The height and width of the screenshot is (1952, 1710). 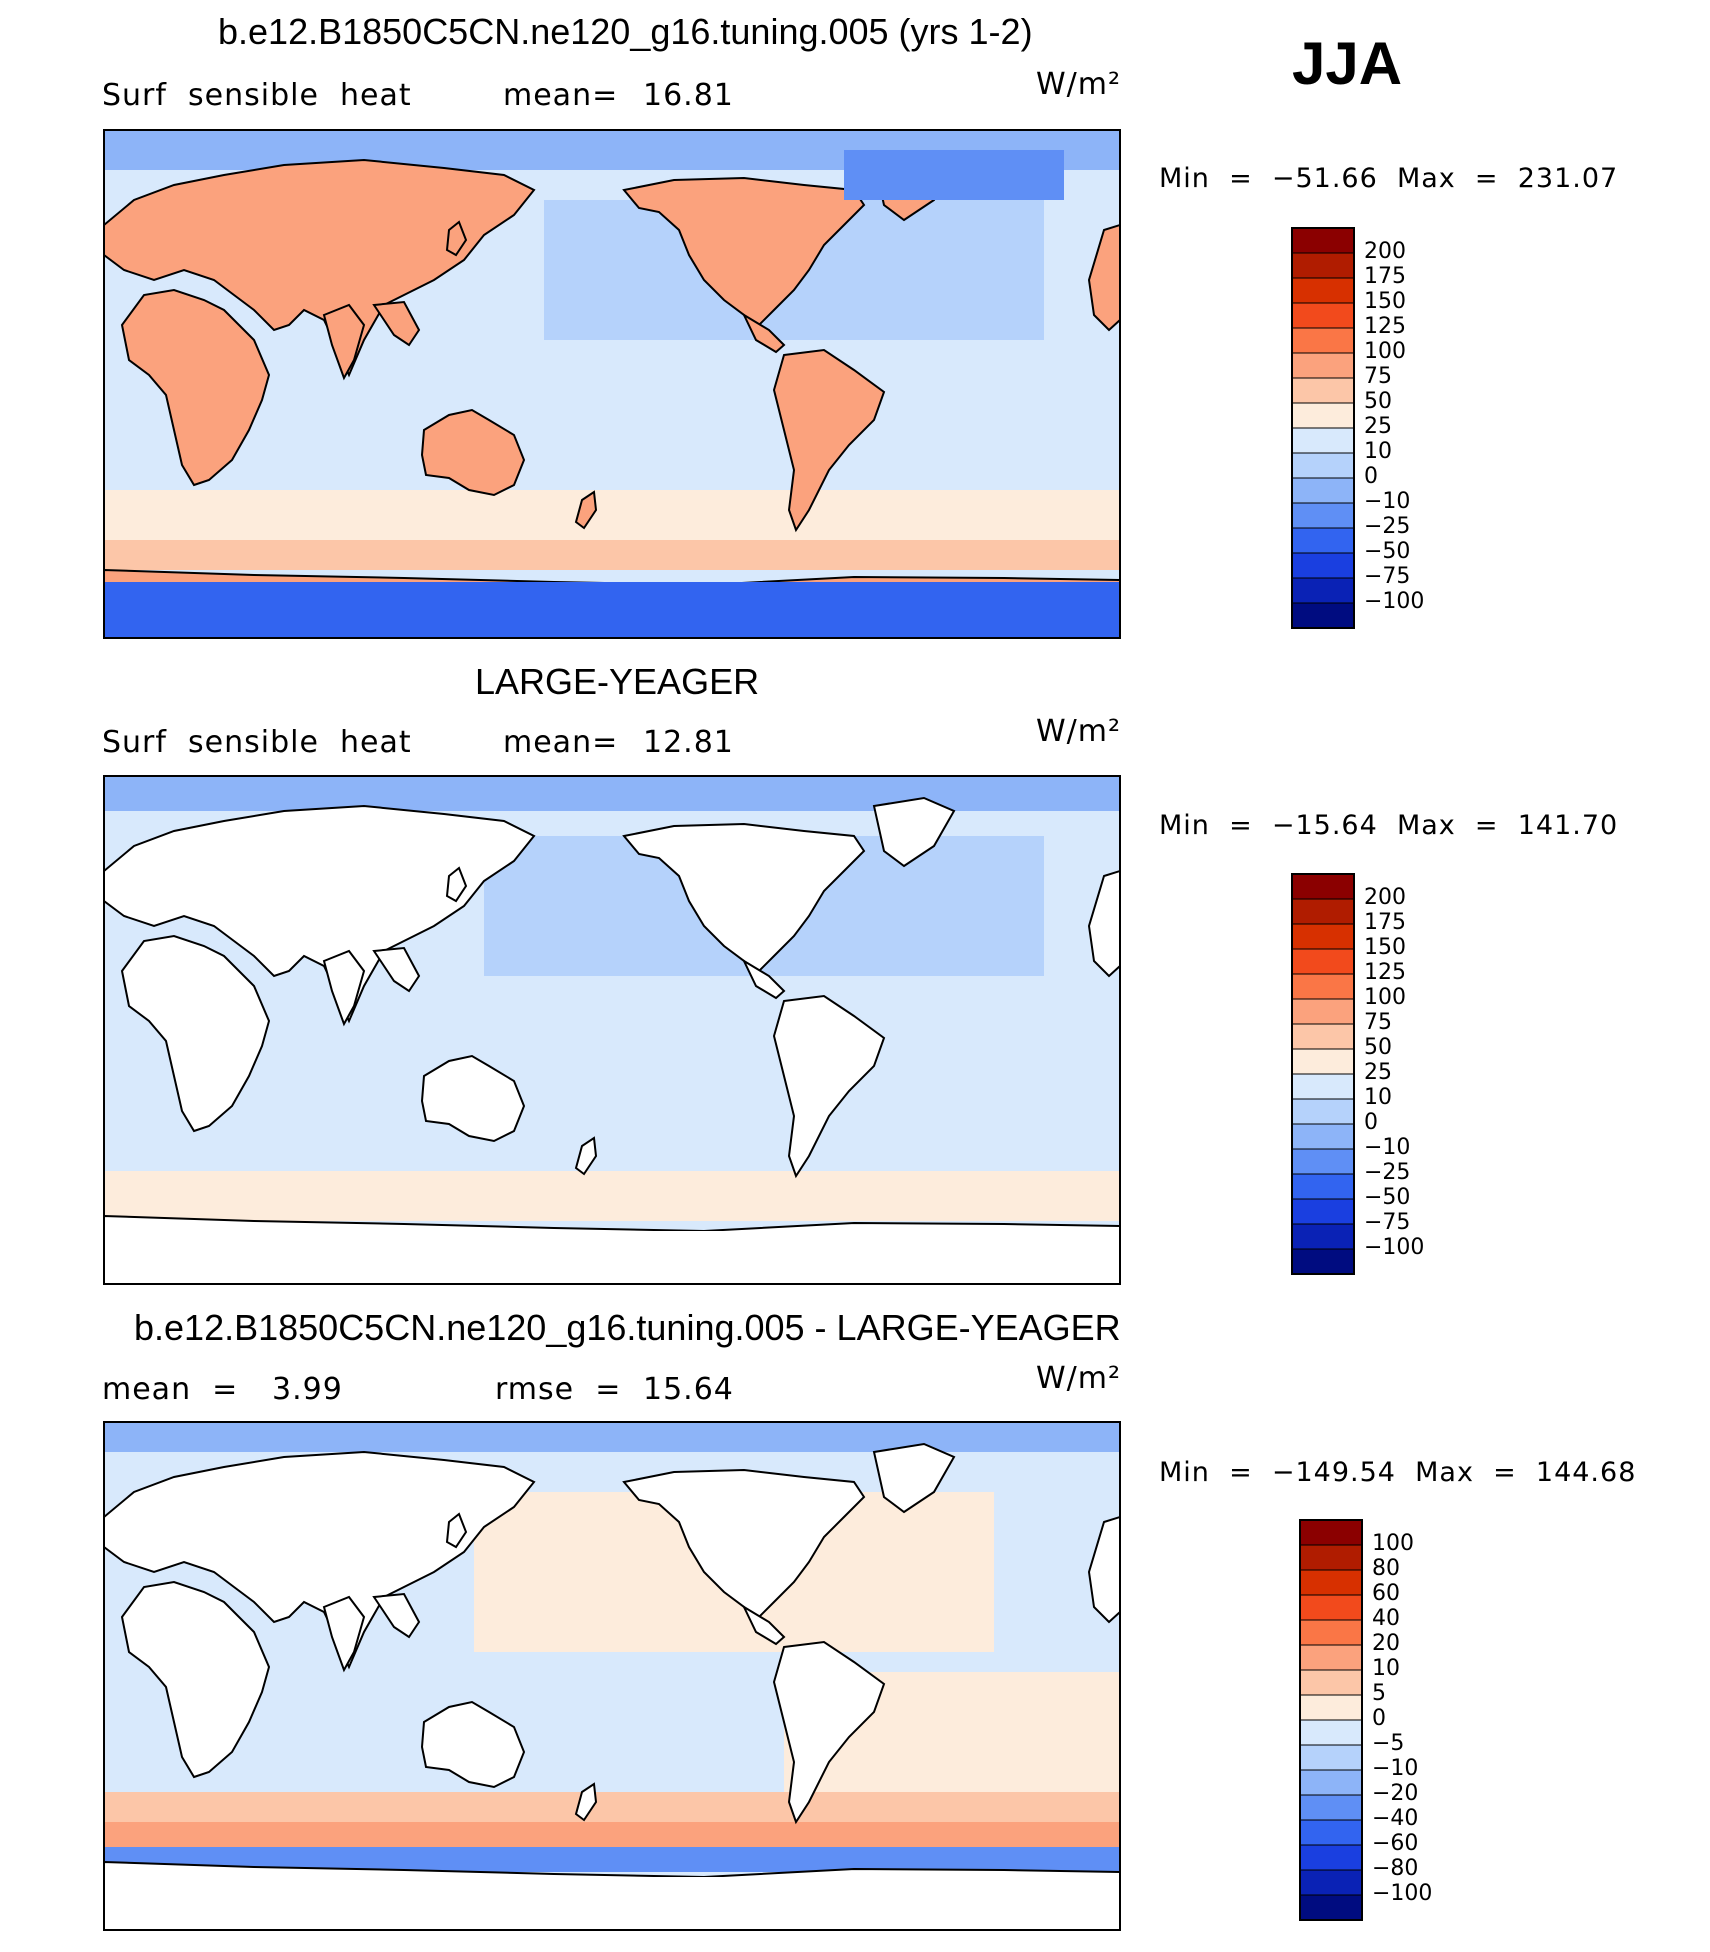 What do you see at coordinates (1387, 1197) in the screenshot?
I see `colorbar2-tick-label: −50` at bounding box center [1387, 1197].